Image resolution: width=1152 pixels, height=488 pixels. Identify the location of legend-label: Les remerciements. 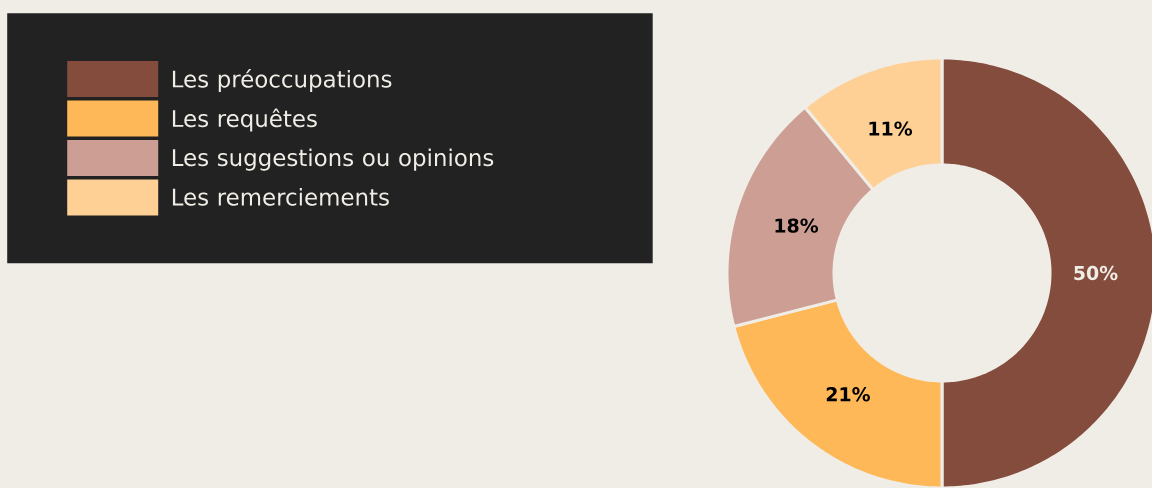
(280, 196).